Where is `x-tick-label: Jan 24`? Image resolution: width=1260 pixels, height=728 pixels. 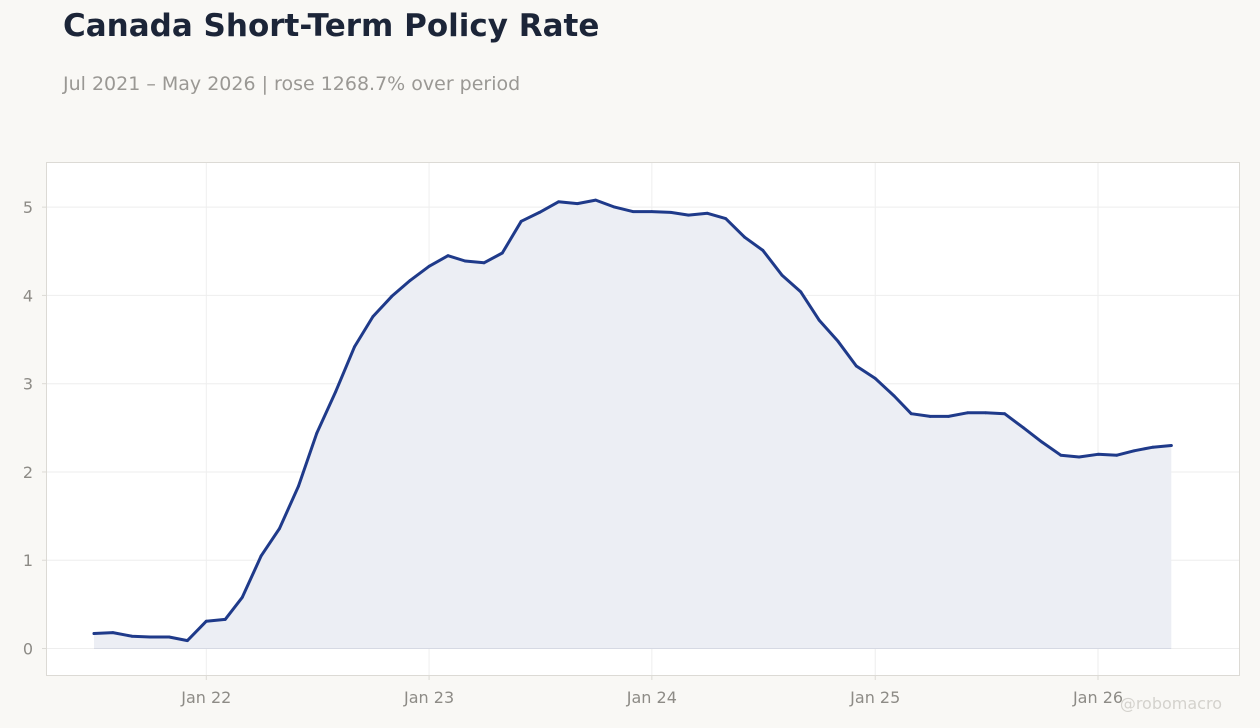 x-tick-label: Jan 24 is located at coordinates (651, 697).